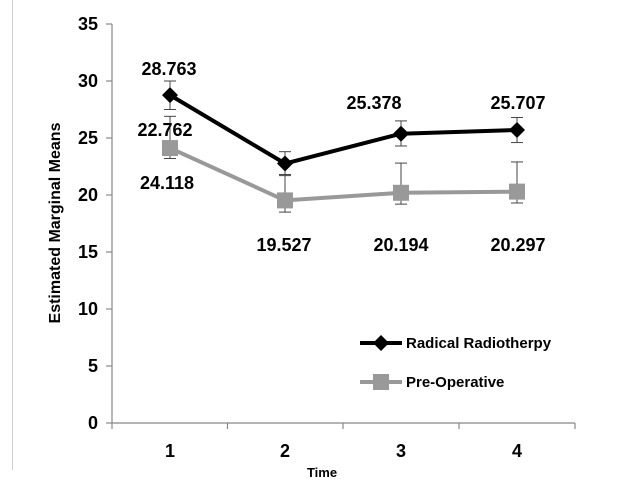  Describe the element at coordinates (517, 103) in the screenshot. I see `data-label: 25.707` at that location.